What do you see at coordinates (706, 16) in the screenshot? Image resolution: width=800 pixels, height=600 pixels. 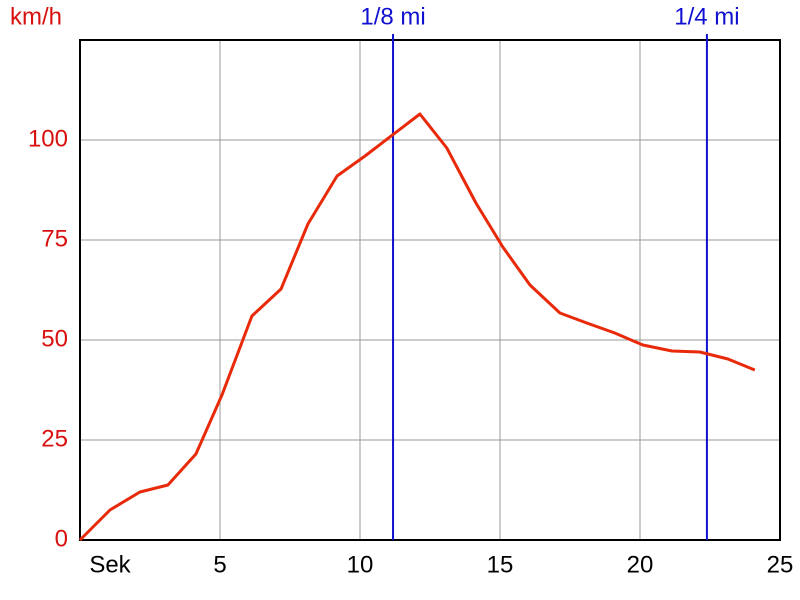 I see `distance-marker-label: 1/4 mi` at bounding box center [706, 16].